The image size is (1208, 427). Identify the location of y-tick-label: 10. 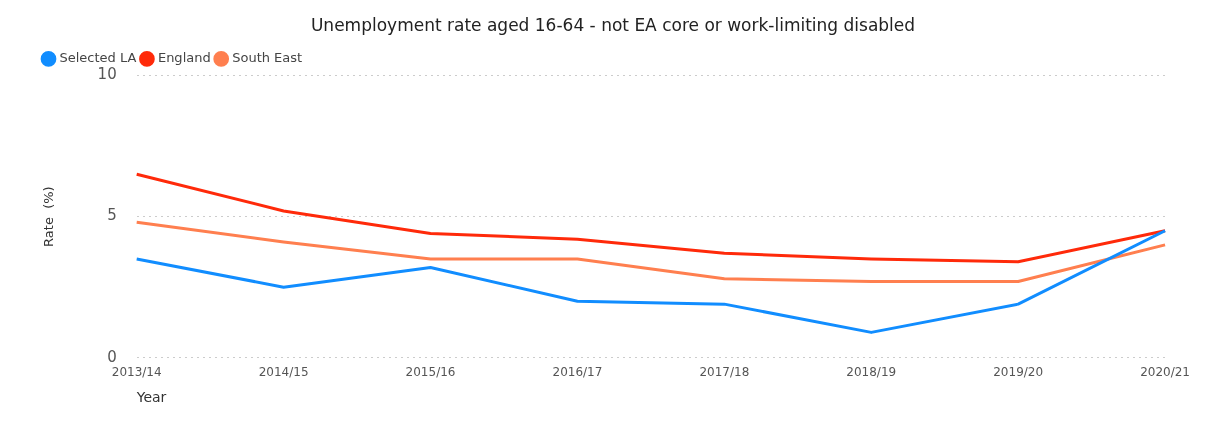
(107, 74).